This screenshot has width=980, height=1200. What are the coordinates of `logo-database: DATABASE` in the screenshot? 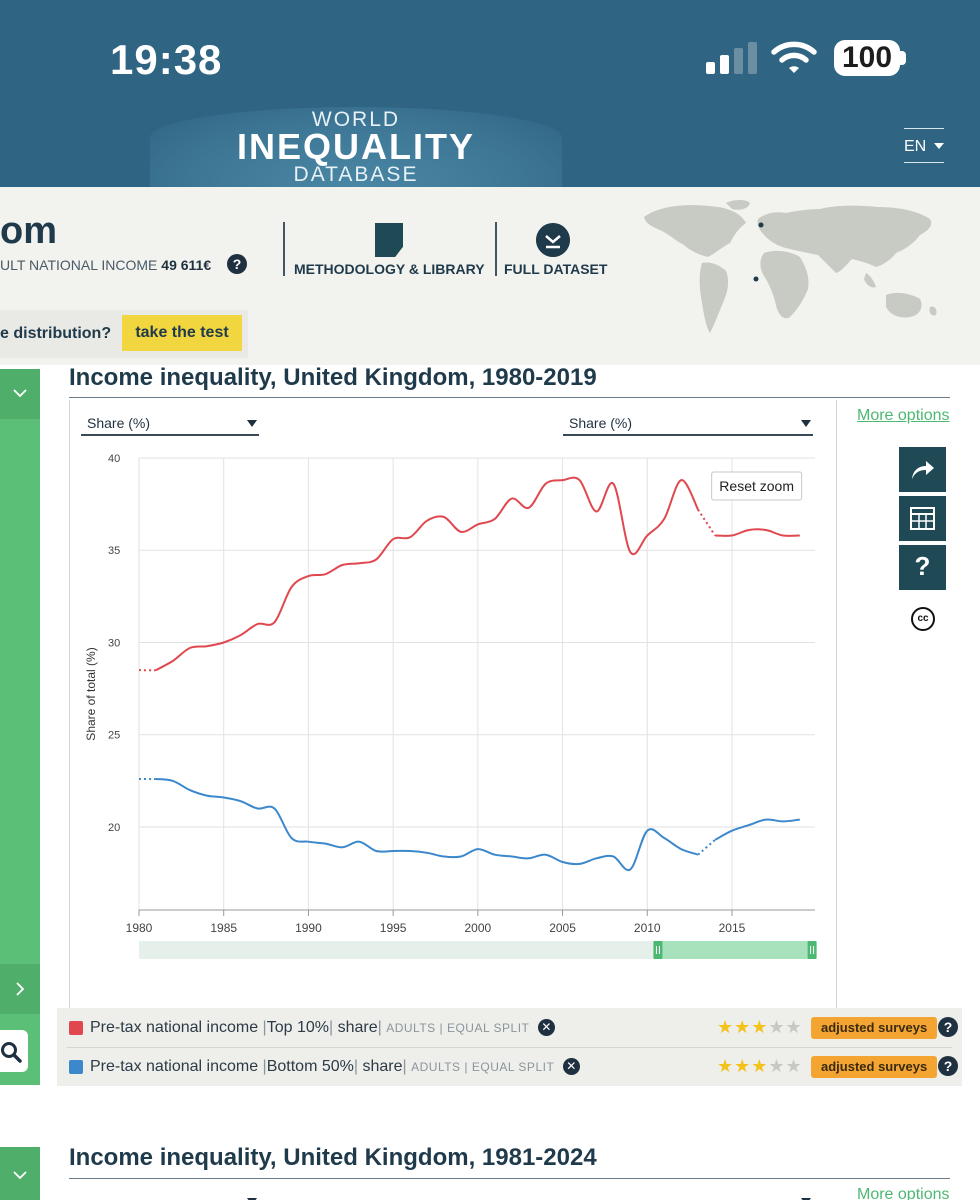 It's located at (356, 174).